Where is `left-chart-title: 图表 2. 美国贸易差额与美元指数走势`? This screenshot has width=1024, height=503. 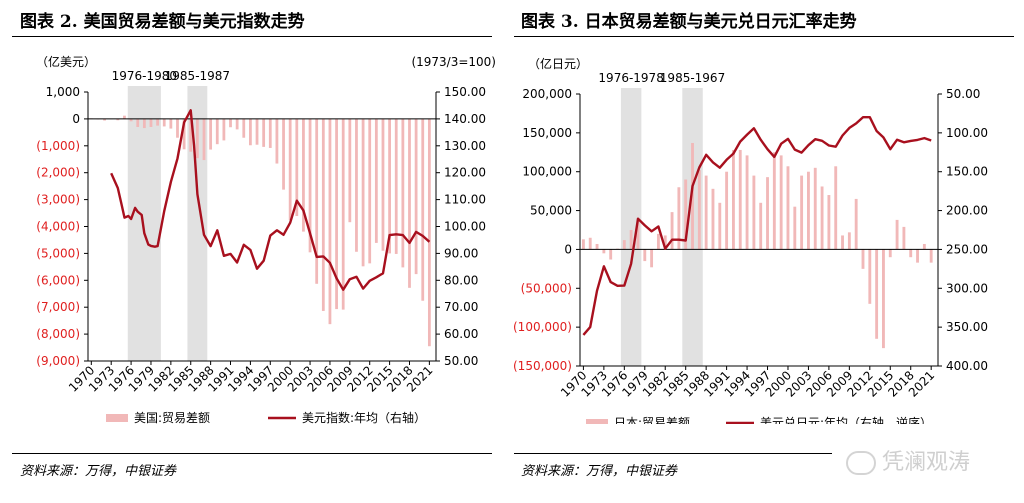 left-chart-title: 图表 2. 美国贸易差额与美元指数走势 is located at coordinates (162, 22).